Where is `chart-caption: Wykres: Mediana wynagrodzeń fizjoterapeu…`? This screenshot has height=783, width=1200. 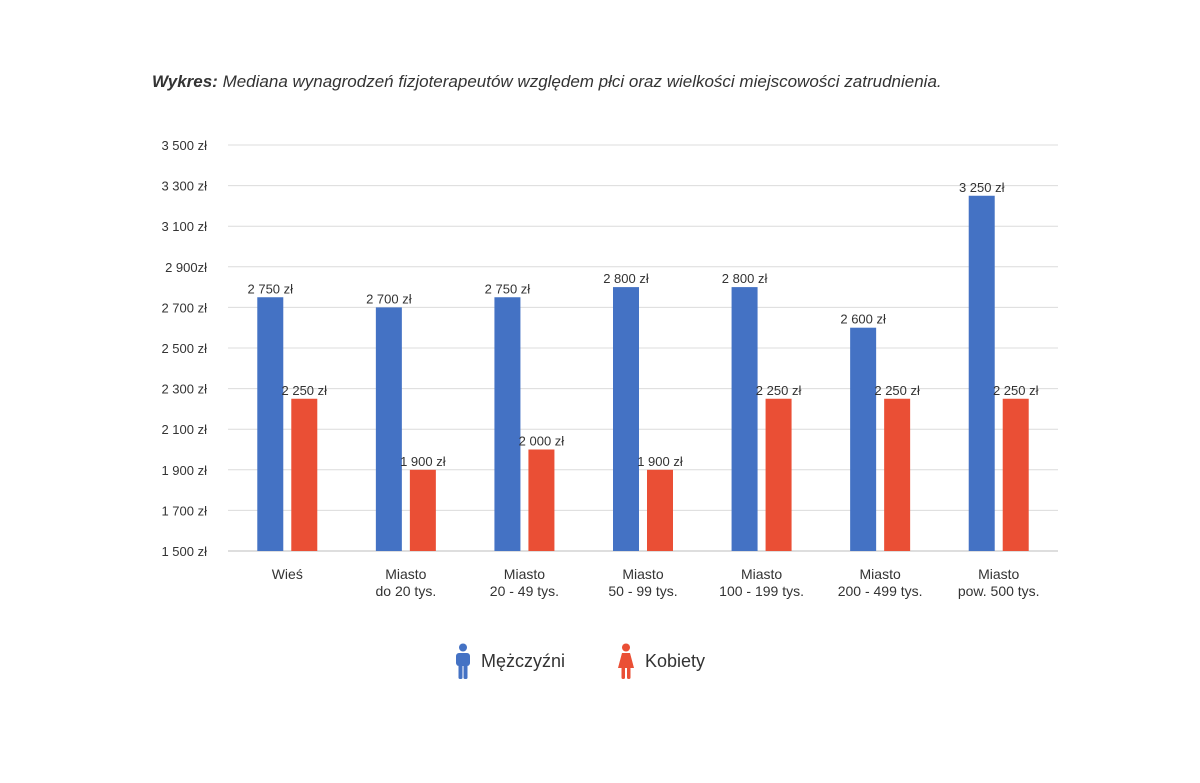
chart-caption: Wykres: Mediana wynagrodzeń fizjoterapeu… is located at coordinates (652, 82).